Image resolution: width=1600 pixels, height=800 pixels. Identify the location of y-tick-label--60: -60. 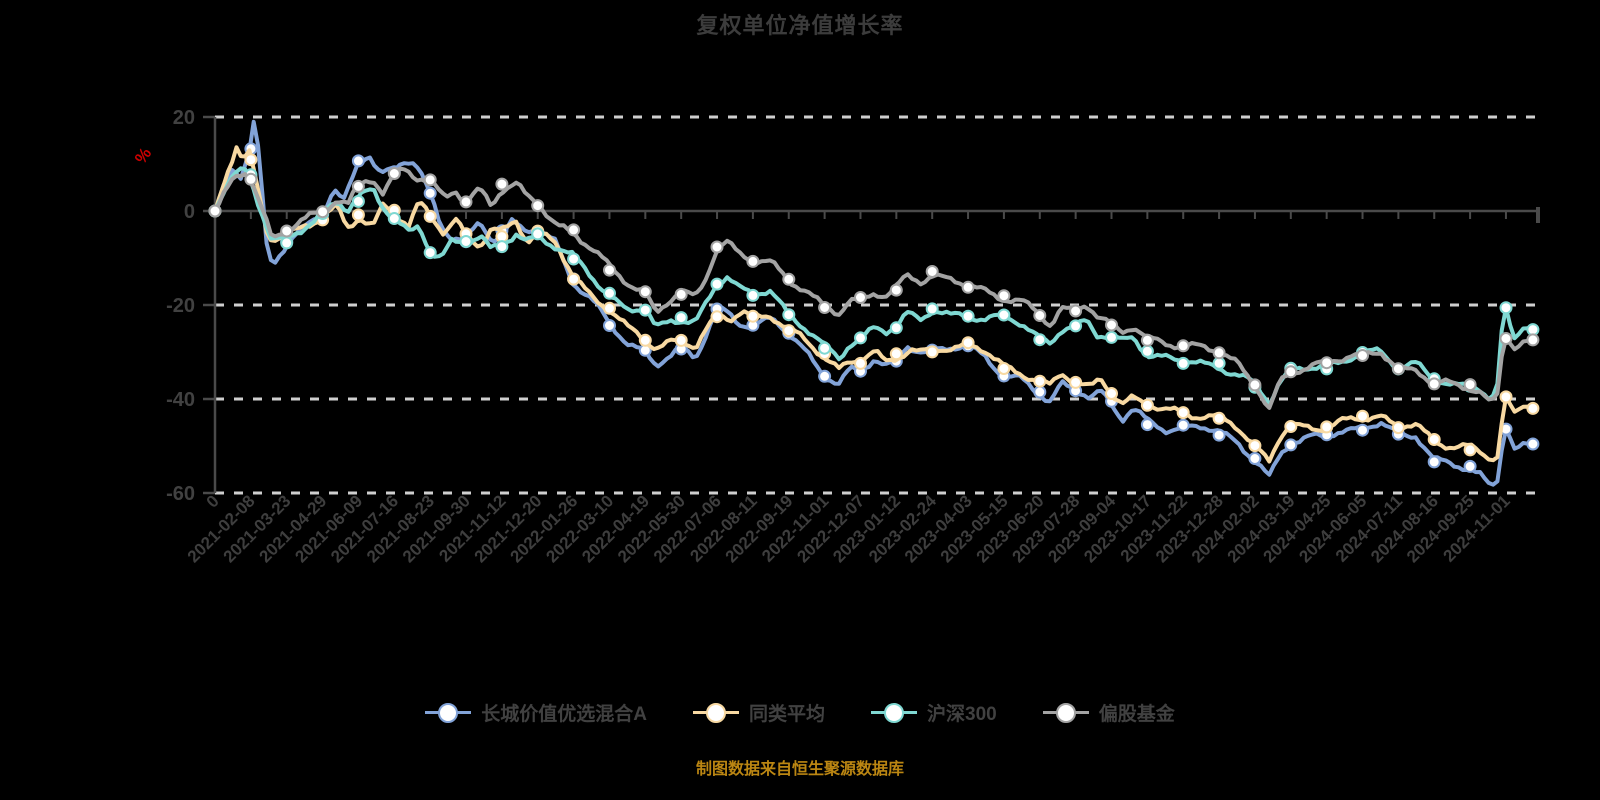
(180, 494).